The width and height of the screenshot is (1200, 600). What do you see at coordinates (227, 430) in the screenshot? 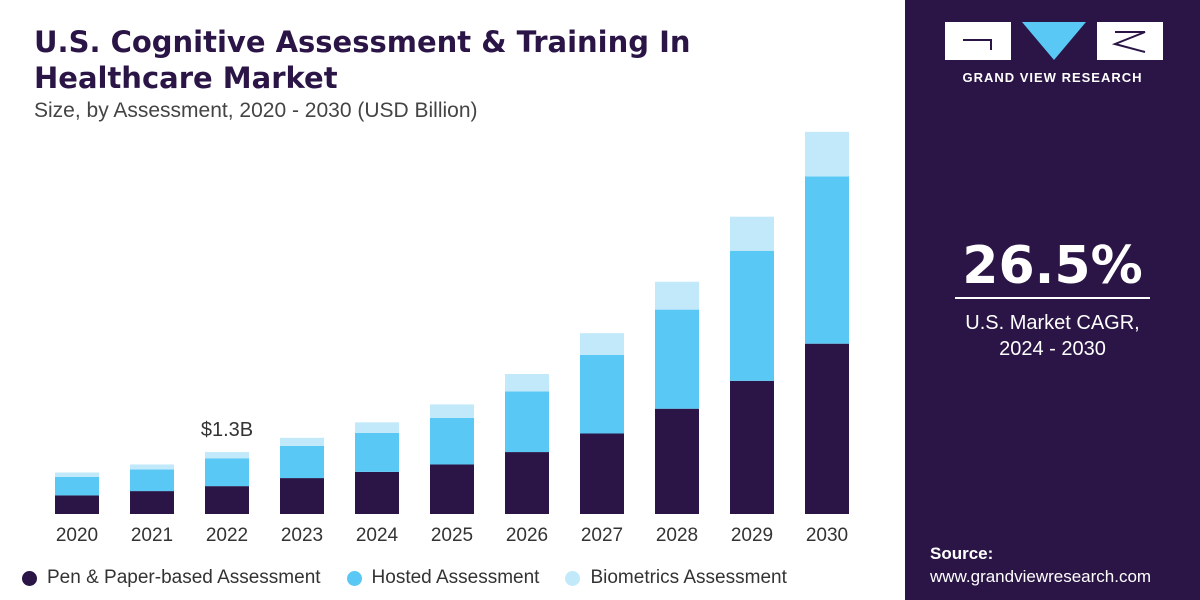
I see `data-label-2022: $1.3B` at bounding box center [227, 430].